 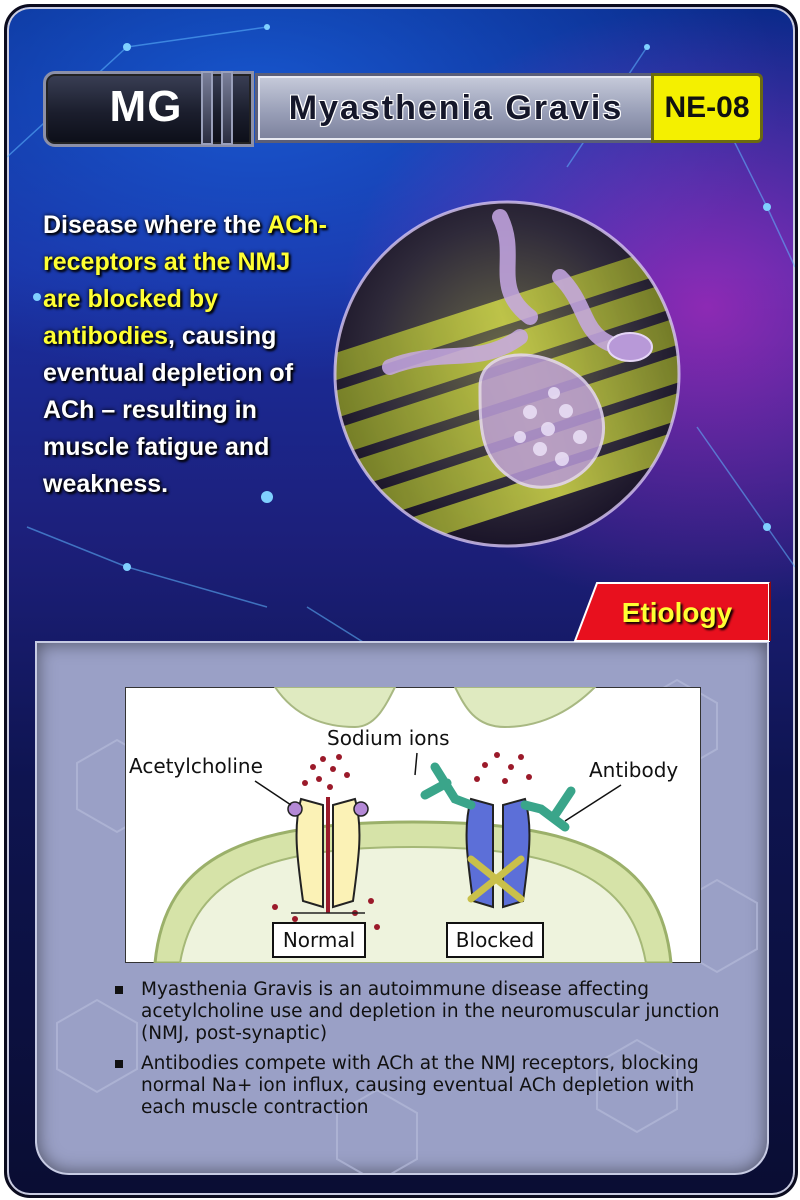 What do you see at coordinates (633, 770) in the screenshot?
I see `label-antibody: Antibody` at bounding box center [633, 770].